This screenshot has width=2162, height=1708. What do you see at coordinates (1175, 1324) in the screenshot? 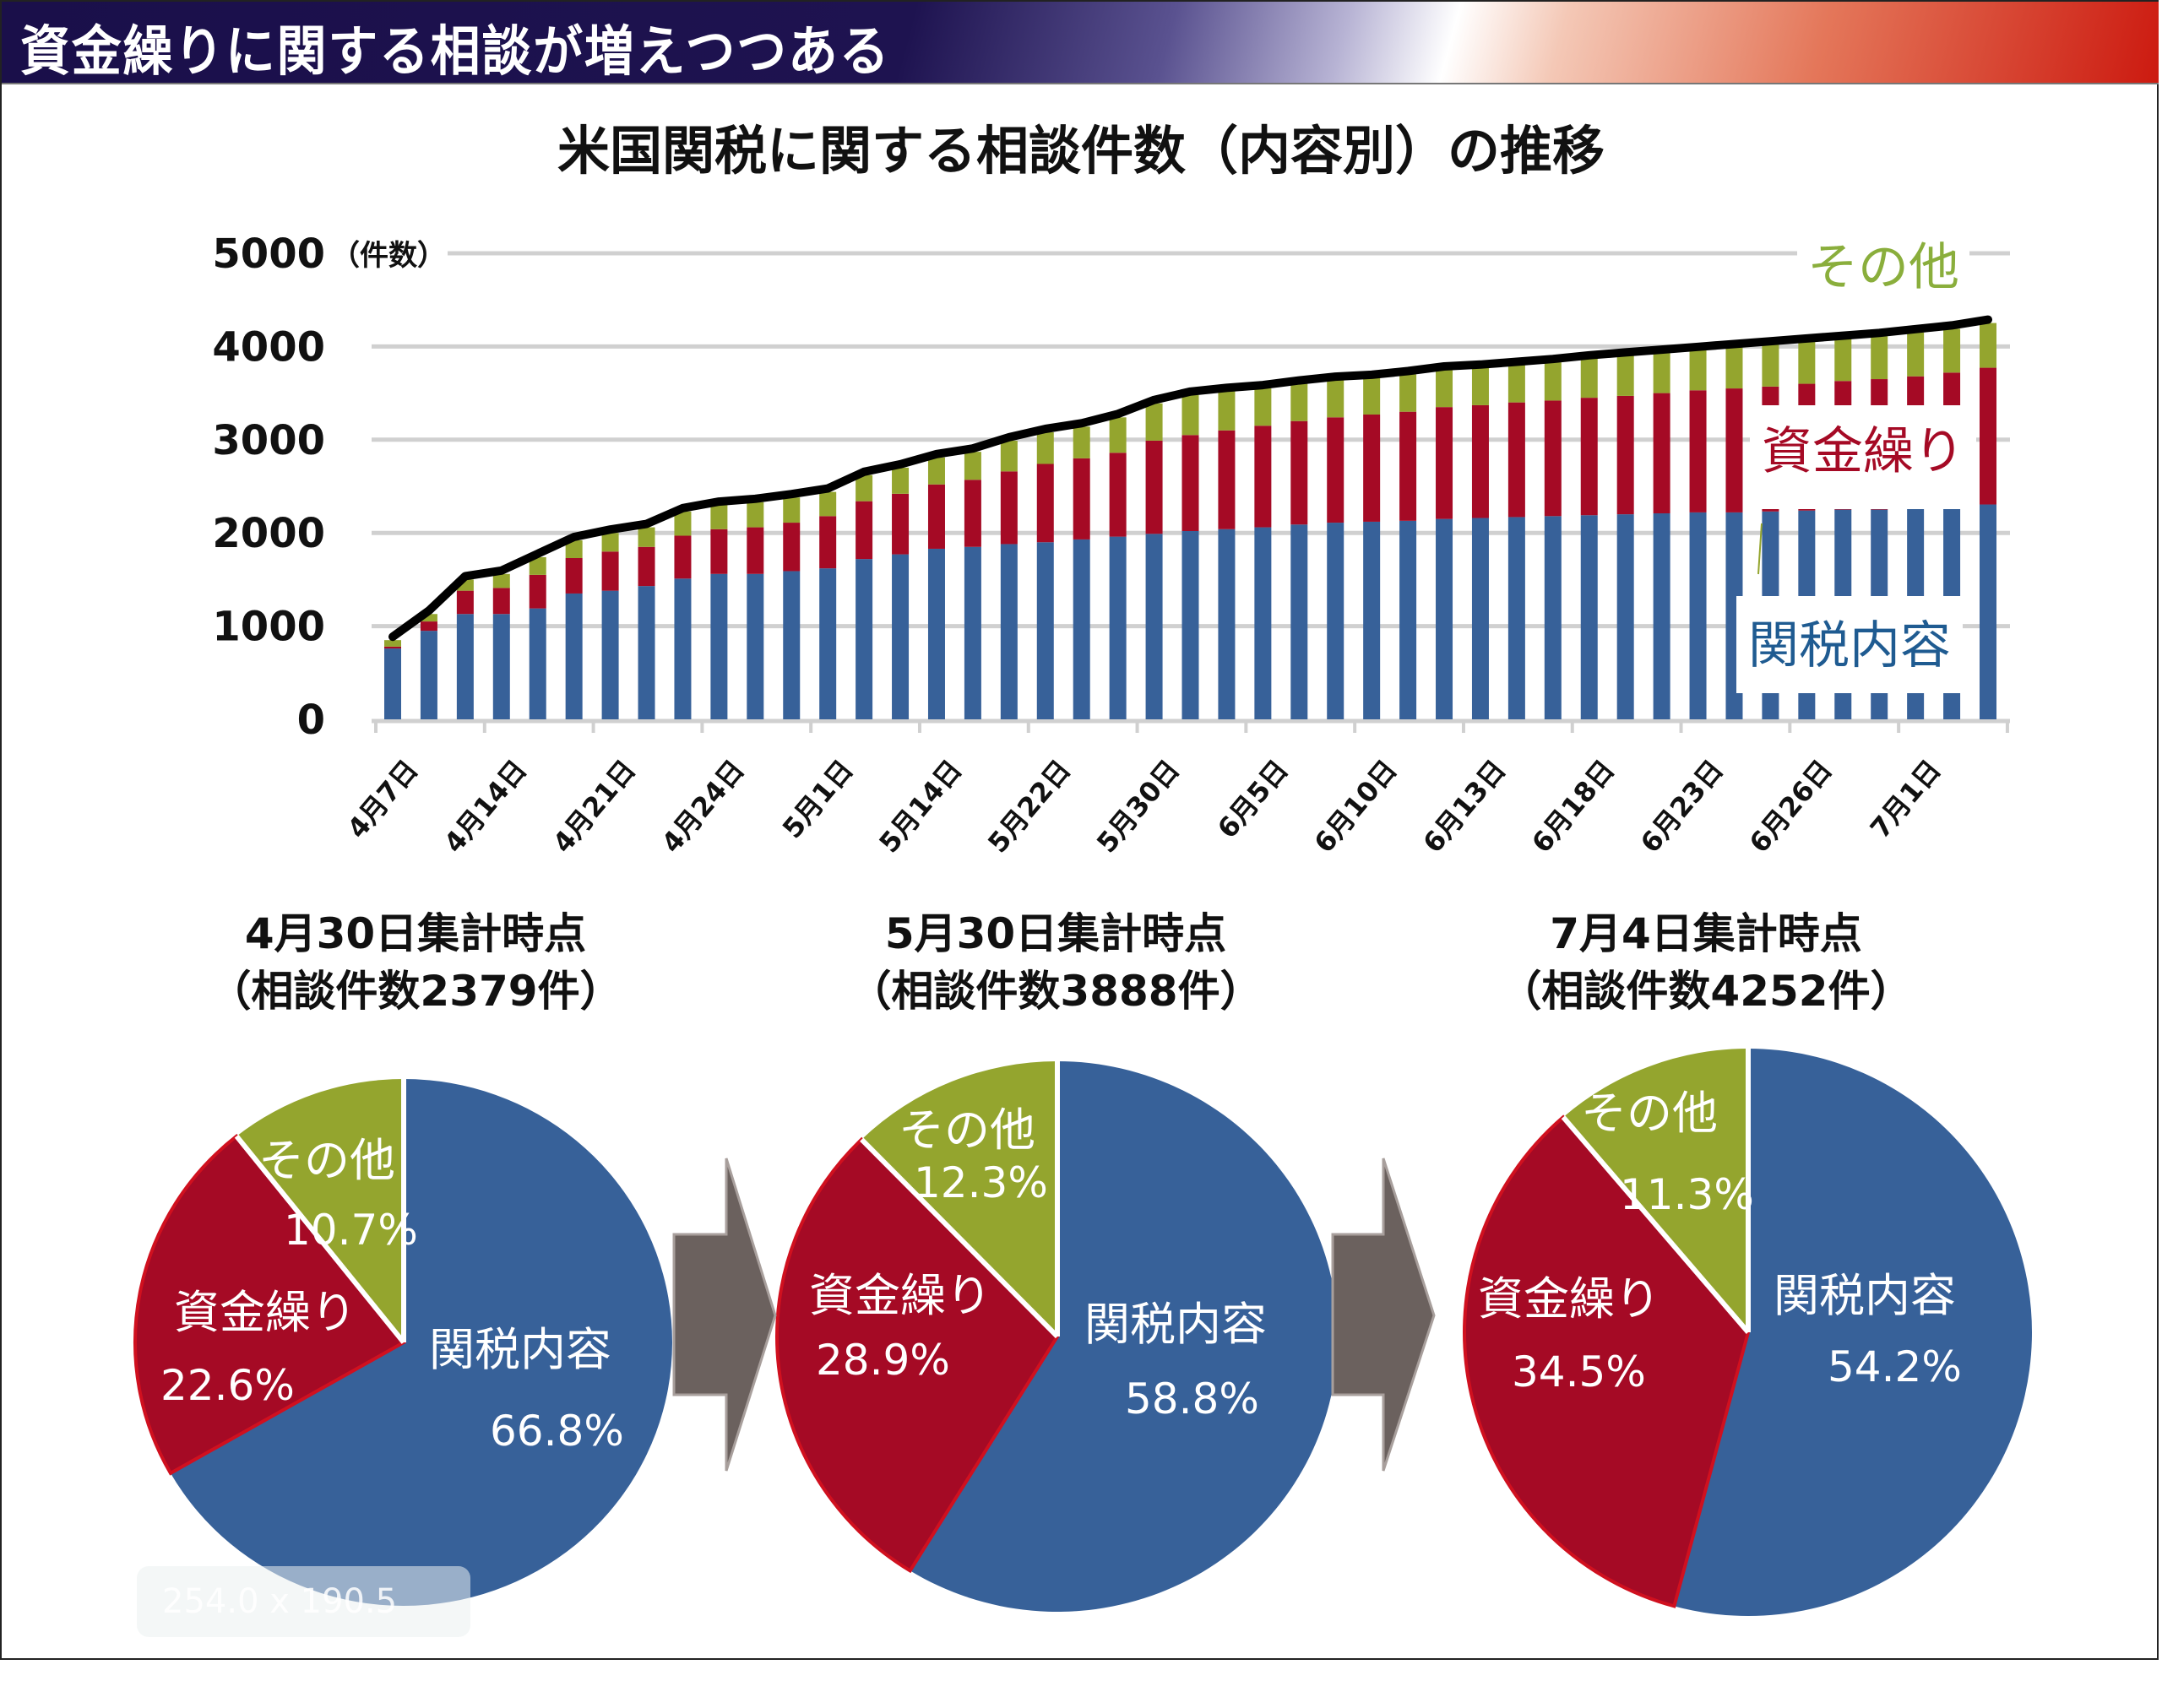
I see `pie-may30-label-tariff: 関税内容` at bounding box center [1175, 1324].